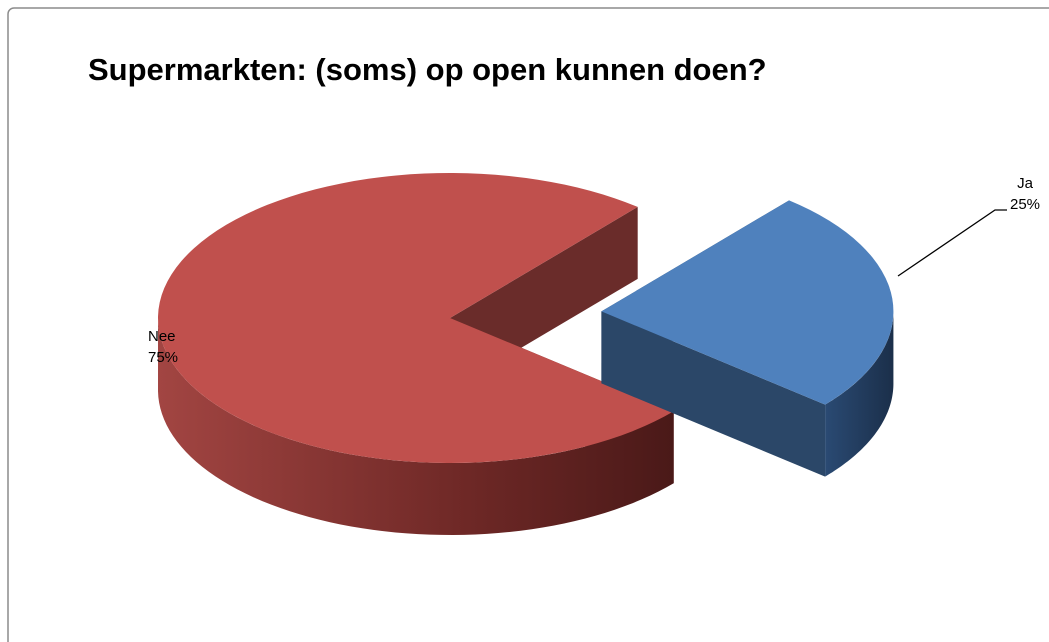 This screenshot has height=642, width=1049. I want to click on slice-side, so click(859, 393).